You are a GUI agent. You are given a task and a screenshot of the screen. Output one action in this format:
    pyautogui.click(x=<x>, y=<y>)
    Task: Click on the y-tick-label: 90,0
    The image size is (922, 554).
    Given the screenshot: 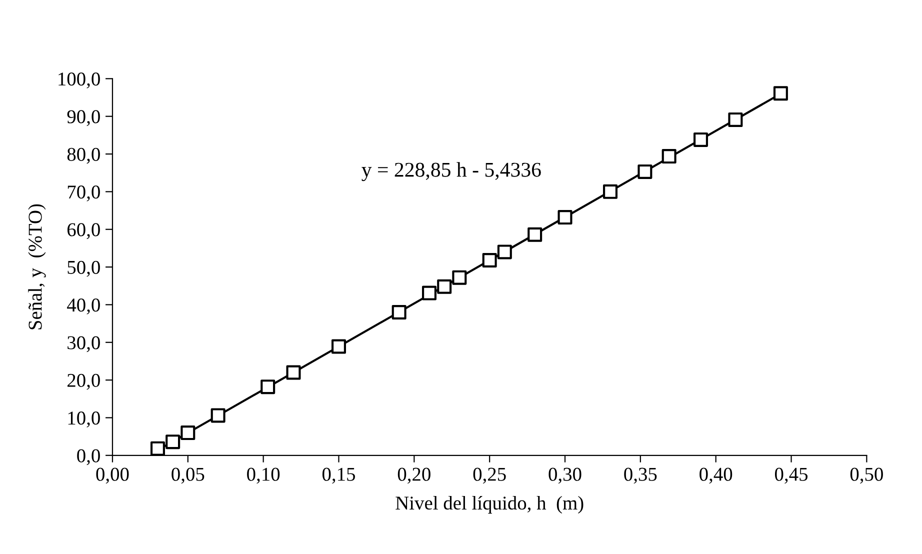 What is the action you would take?
    pyautogui.click(x=83, y=118)
    